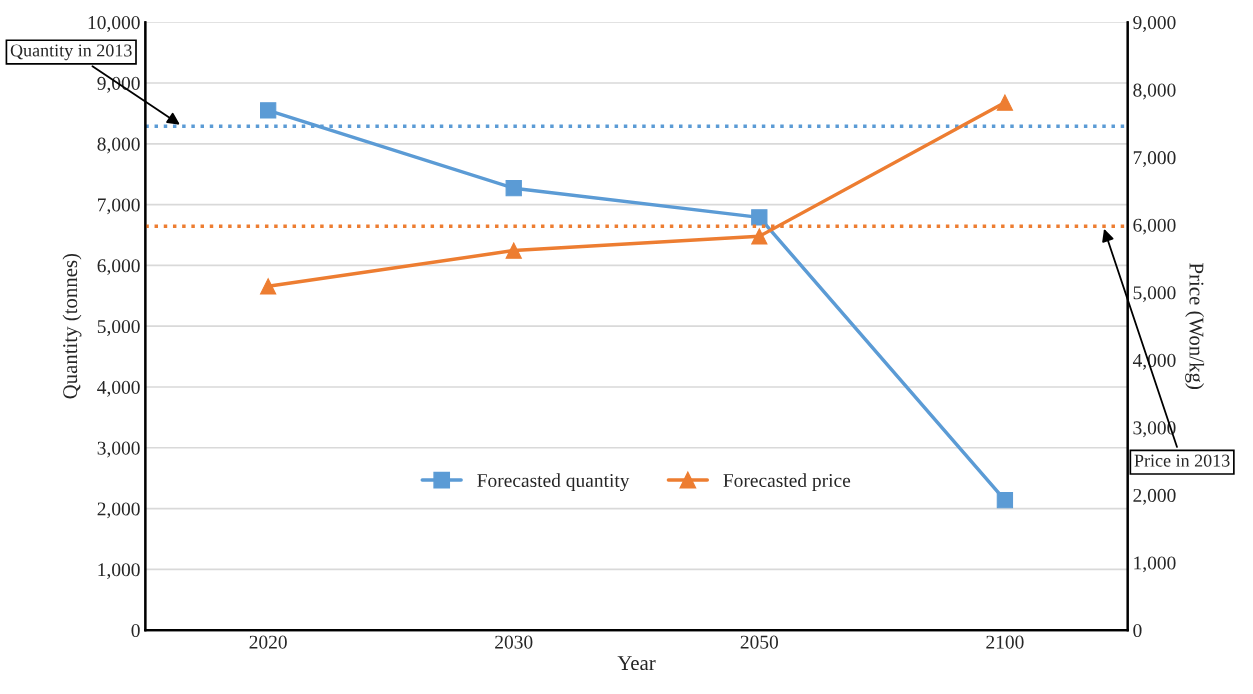 This screenshot has height=694, width=1253. Describe the element at coordinates (1137, 630) in the screenshot. I see `y2-tick-label: 0` at that location.